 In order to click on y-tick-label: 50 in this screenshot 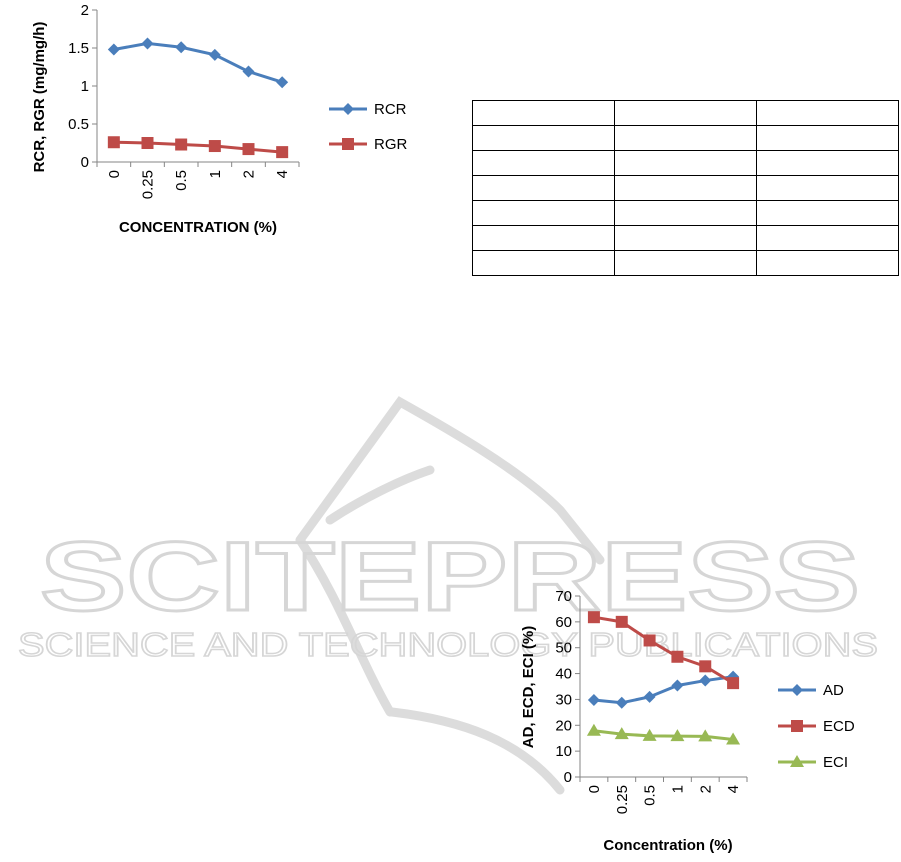, I will do `click(563, 648)`.